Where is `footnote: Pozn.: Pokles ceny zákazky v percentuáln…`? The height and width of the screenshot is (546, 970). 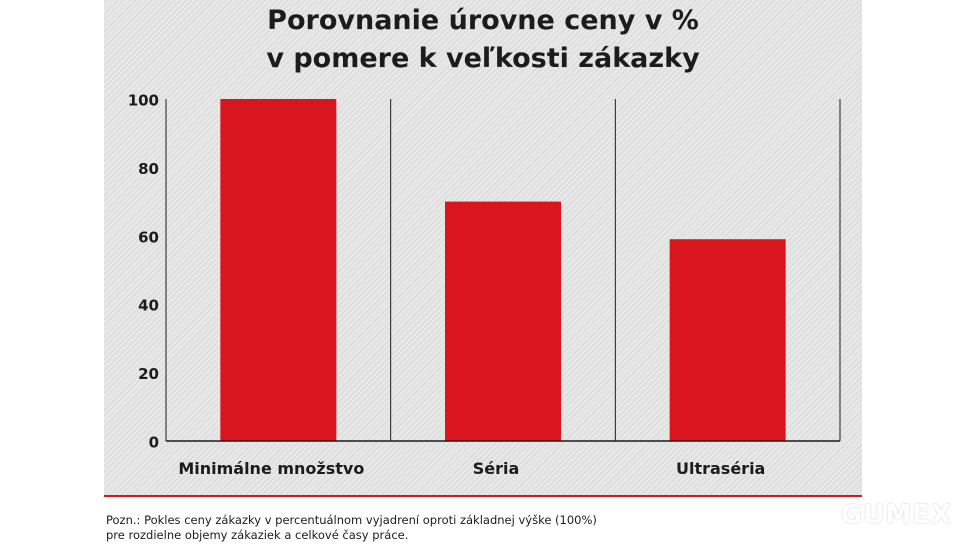 footnote: Pozn.: Pokles ceny zákazky v percentuáln… is located at coordinates (351, 528).